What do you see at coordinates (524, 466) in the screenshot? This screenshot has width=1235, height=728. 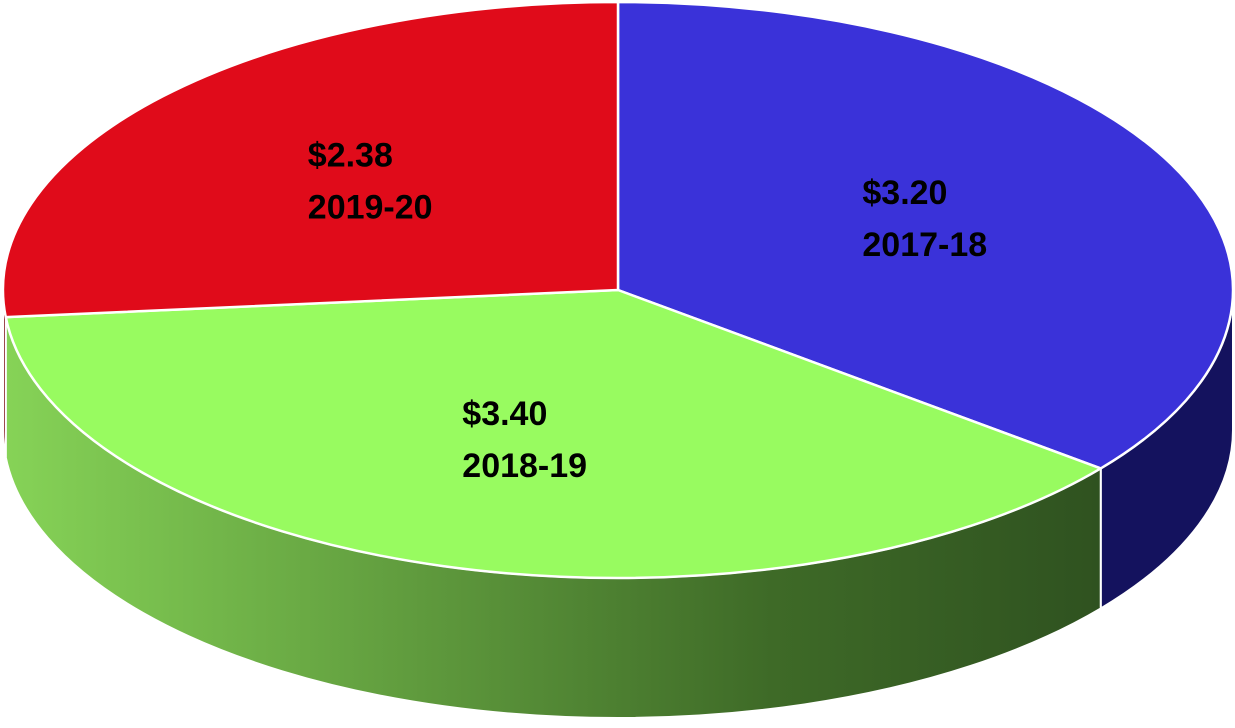 I see `category-label: 2018-19` at bounding box center [524, 466].